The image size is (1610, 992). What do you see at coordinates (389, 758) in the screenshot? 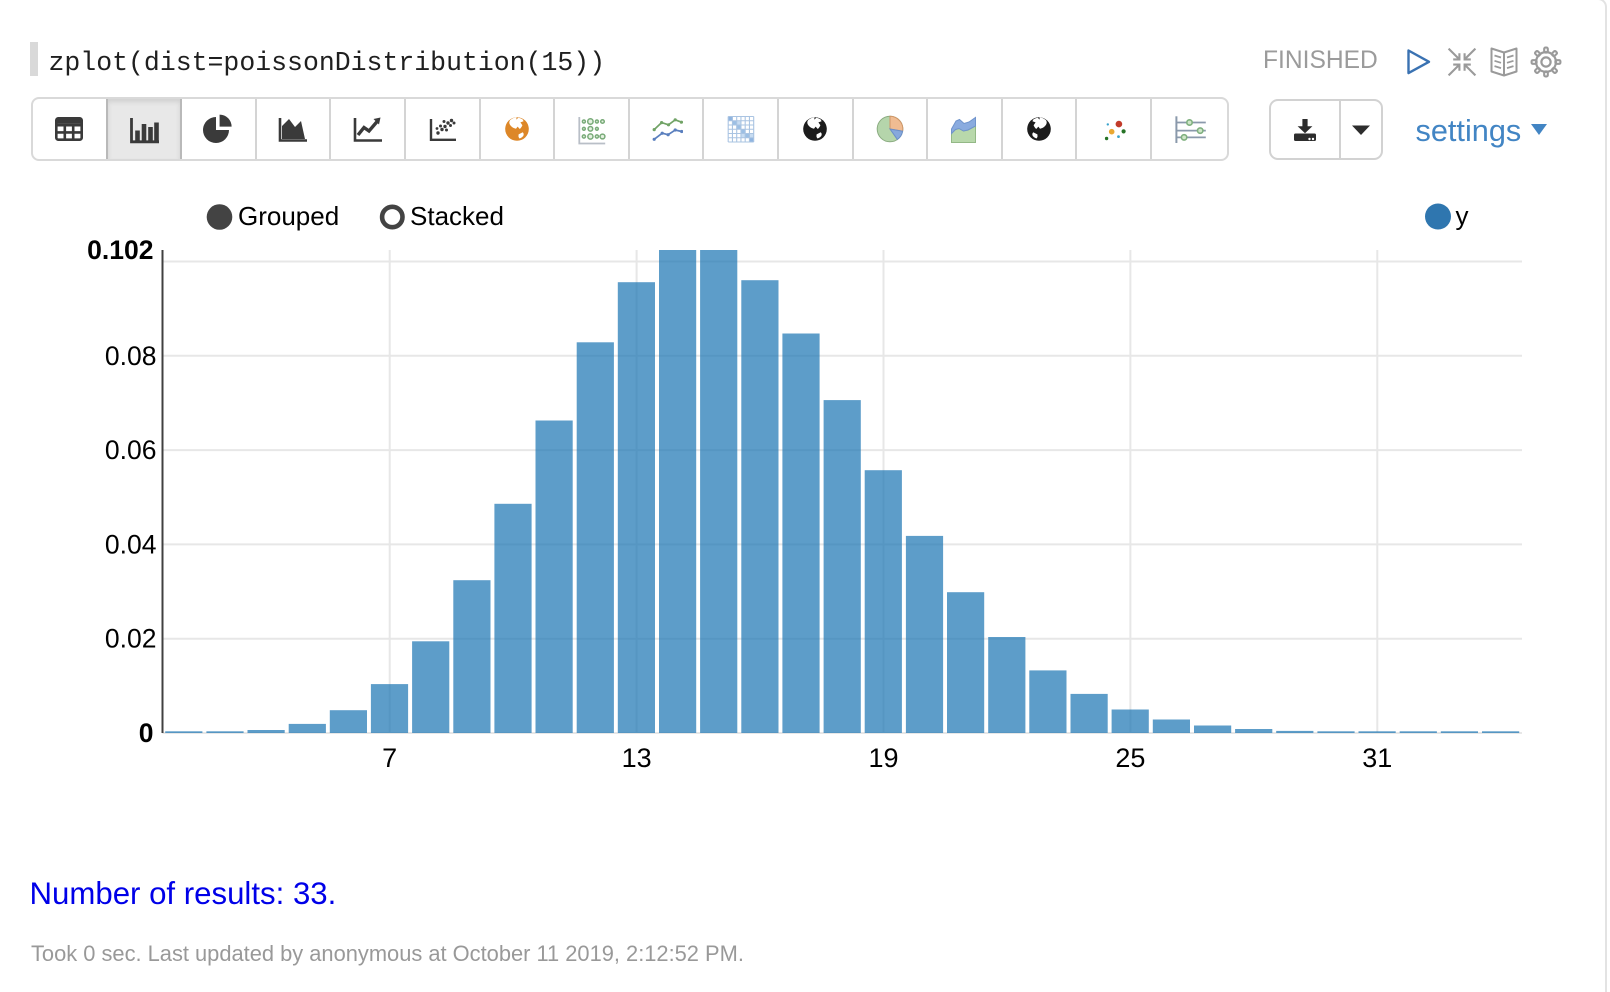
I see `svg-text: 7` at bounding box center [389, 758].